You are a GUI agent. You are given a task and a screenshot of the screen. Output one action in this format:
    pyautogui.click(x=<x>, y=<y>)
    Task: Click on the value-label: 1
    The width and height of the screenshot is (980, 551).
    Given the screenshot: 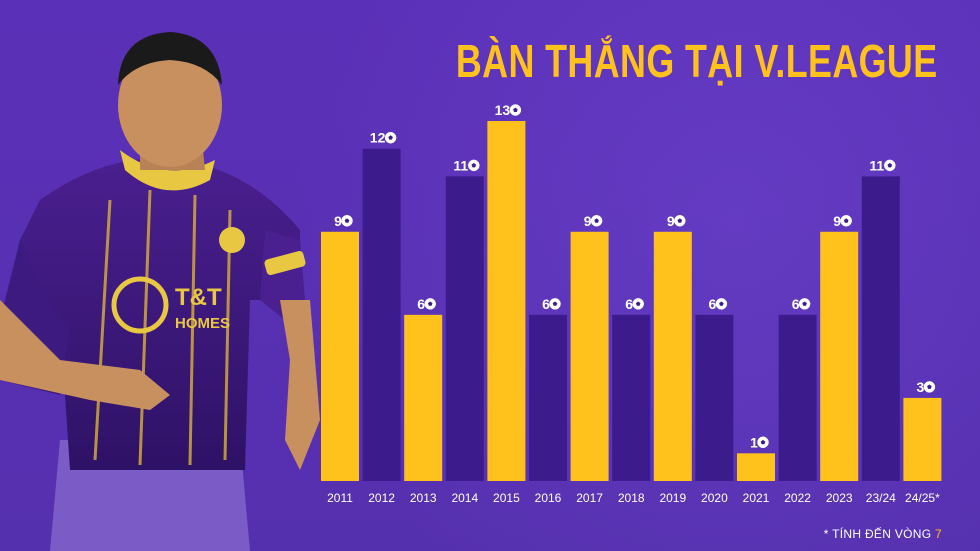 What is the action you would take?
    pyautogui.click(x=754, y=442)
    